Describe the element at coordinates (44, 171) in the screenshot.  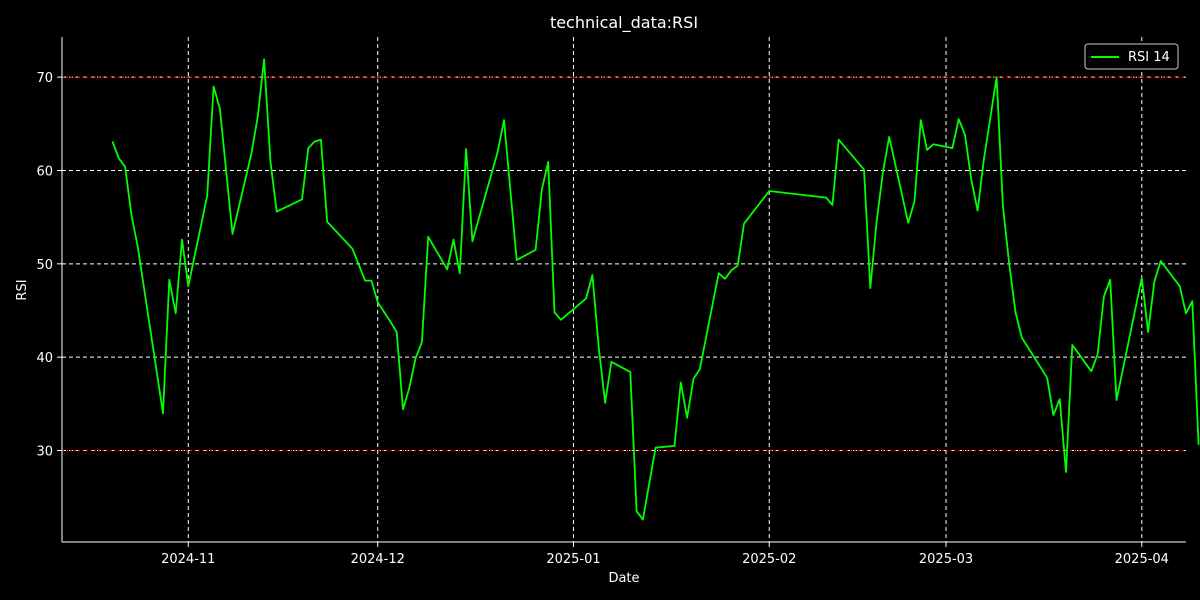
I see `y-tick-label: 60` at that location.